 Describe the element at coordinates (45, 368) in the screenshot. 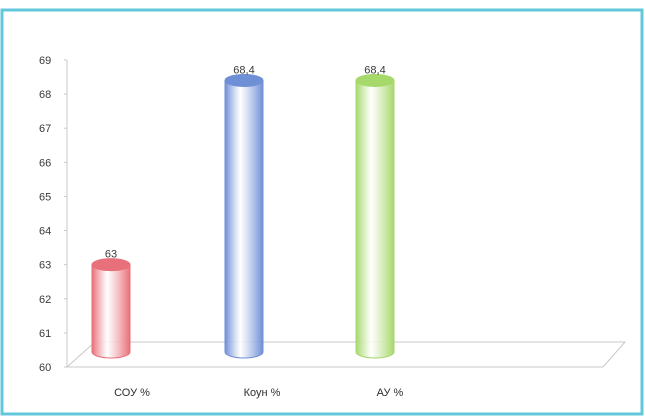

I see `y-tick-label: 60` at that location.